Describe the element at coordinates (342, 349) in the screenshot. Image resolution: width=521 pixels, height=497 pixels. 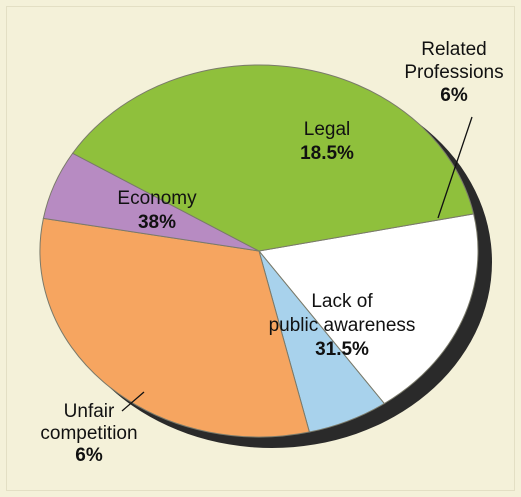
I see `slice-value-label: 31.5%` at that location.